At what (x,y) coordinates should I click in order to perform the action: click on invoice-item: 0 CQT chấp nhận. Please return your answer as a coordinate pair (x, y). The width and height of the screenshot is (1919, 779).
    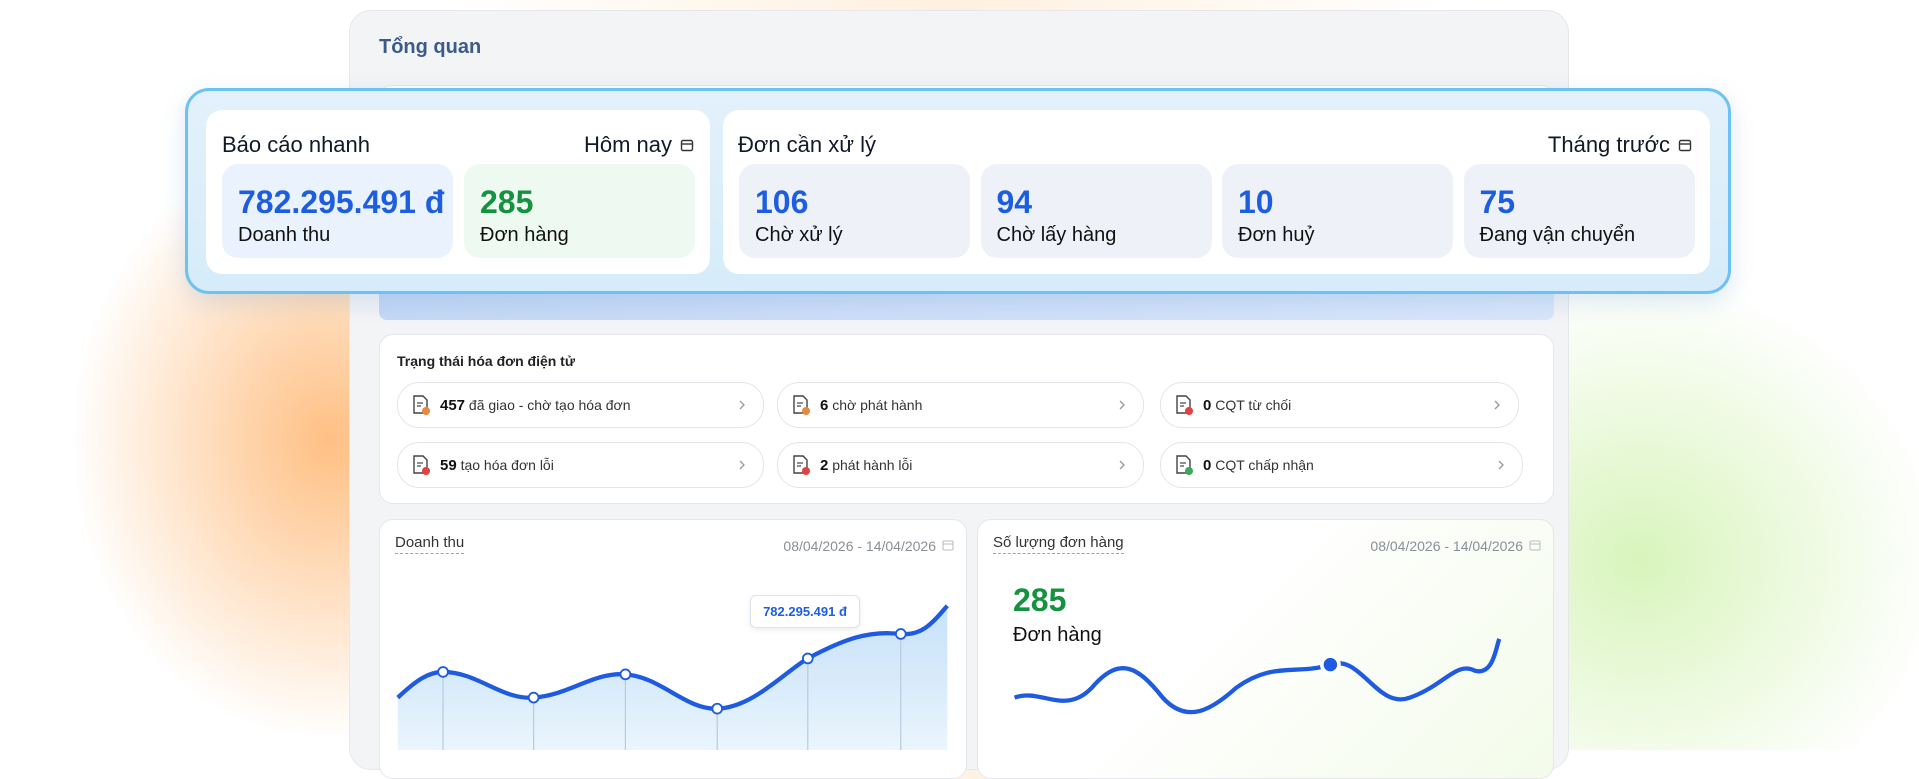
    Looking at the image, I should click on (1341, 465).